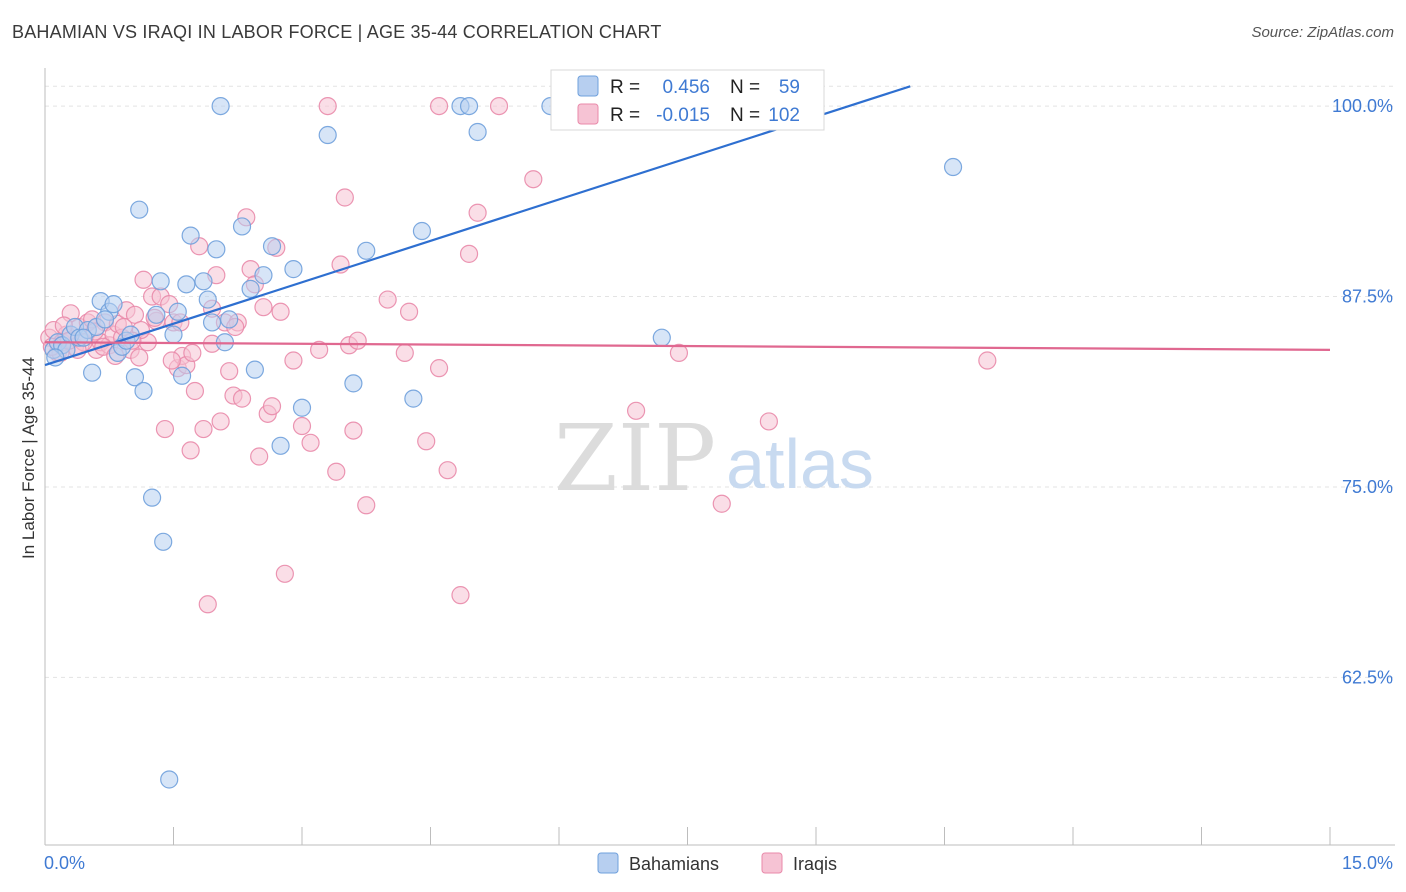 The width and height of the screenshot is (1406, 892). Describe the element at coordinates (28, 458) in the screenshot. I see `y-axis-label: In Labor Force | Age 35-44` at that location.